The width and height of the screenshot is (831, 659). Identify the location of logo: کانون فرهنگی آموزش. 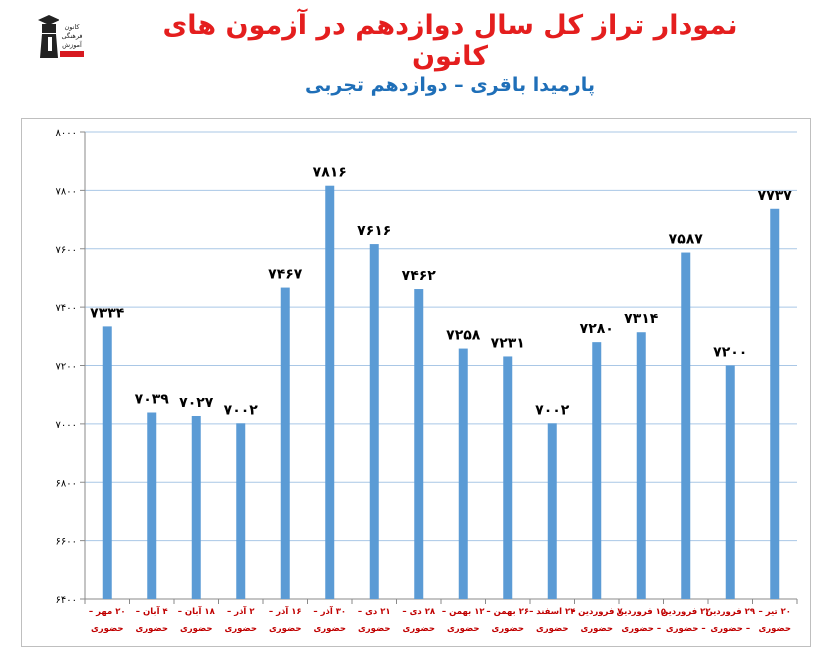
(60, 37).